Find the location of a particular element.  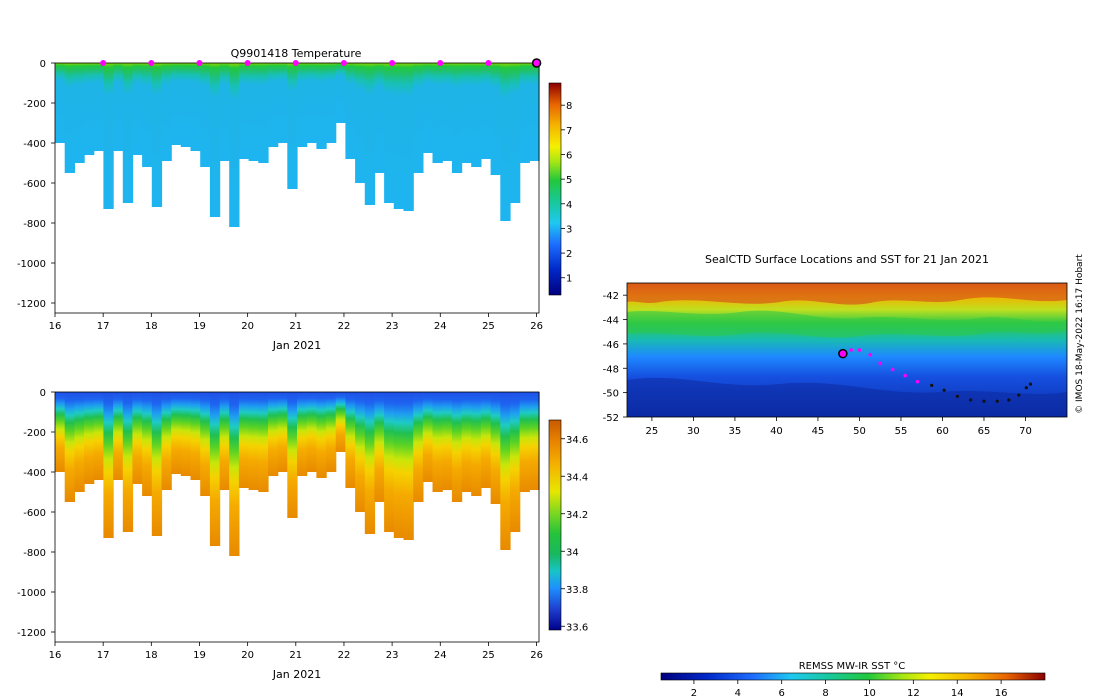

sst-colorbar-ticks: 2 4 6 8 10 12 14 16 is located at coordinates (849, 689).